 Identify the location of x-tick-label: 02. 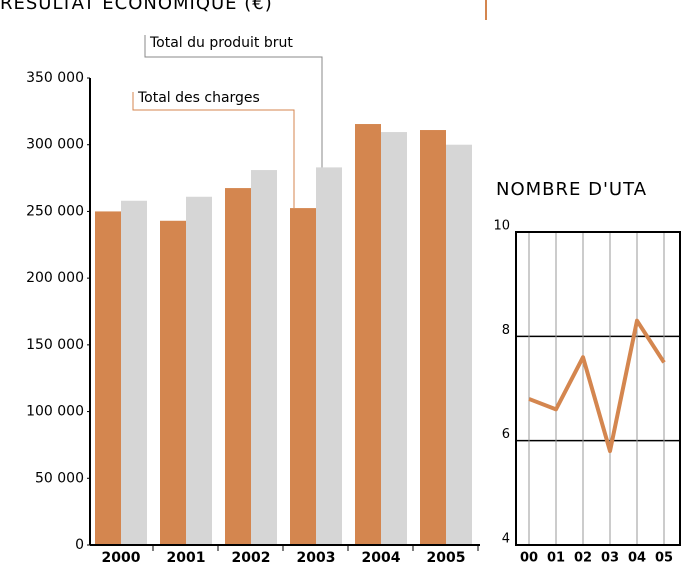
(583, 558).